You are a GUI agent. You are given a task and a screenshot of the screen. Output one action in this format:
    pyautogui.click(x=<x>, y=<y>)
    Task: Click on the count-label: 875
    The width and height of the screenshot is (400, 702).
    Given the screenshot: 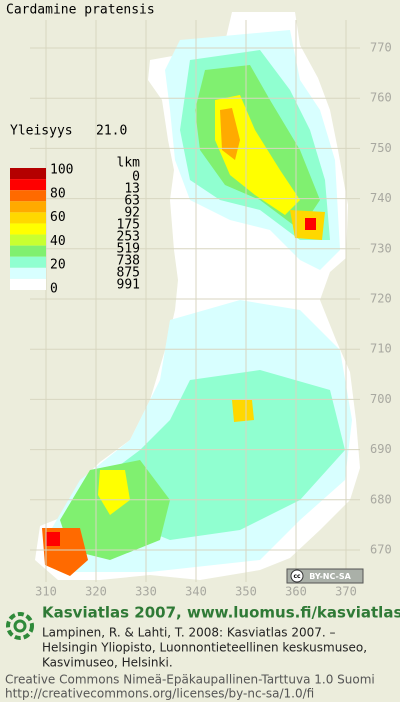 What is the action you would take?
    pyautogui.click(x=128, y=273)
    